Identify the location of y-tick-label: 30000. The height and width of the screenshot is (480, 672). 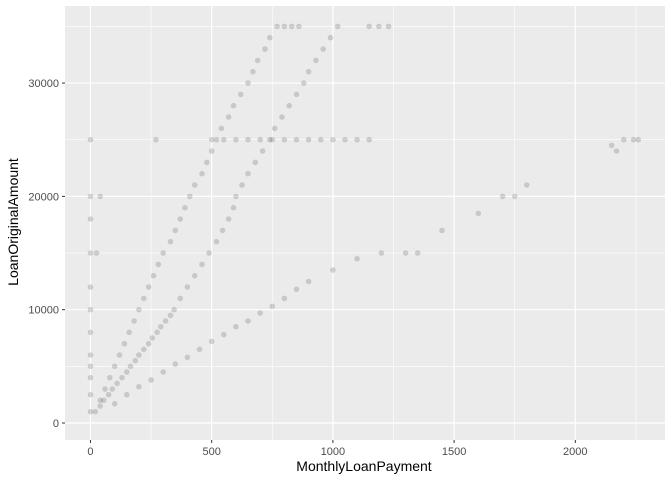
(43, 84).